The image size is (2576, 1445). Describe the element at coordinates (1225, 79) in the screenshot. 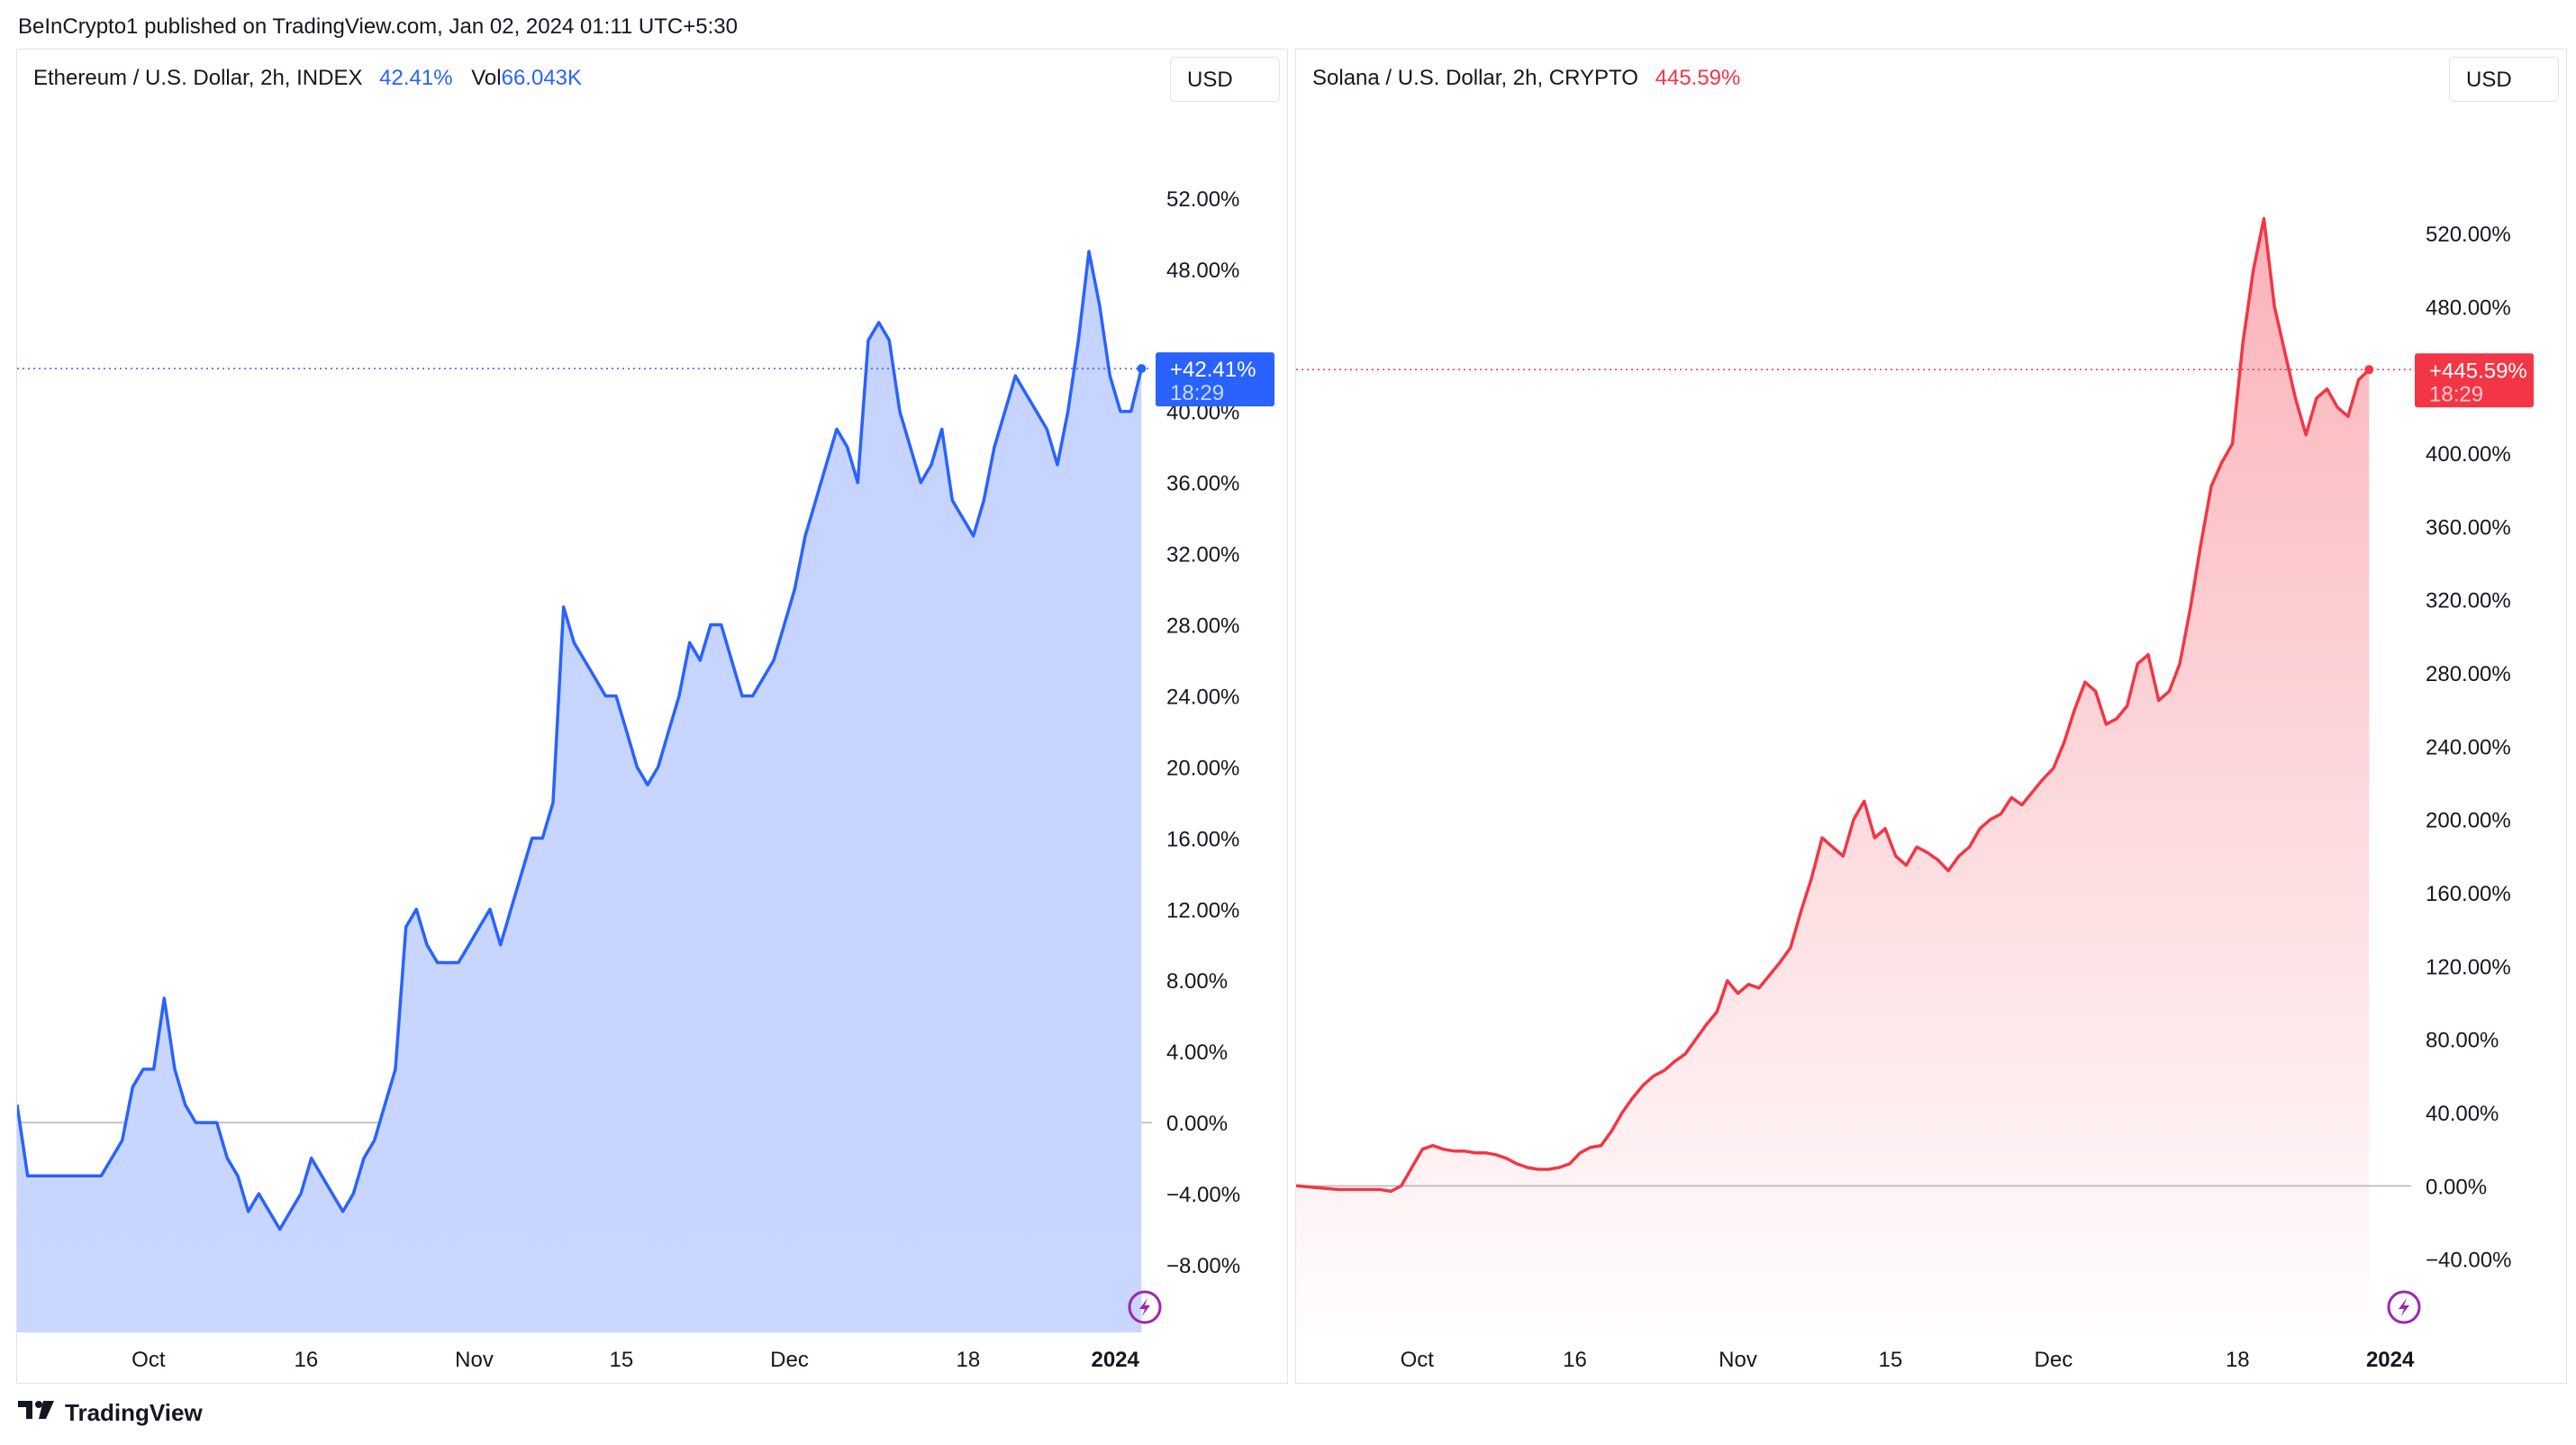

I see `eth-currency-button: USD` at that location.